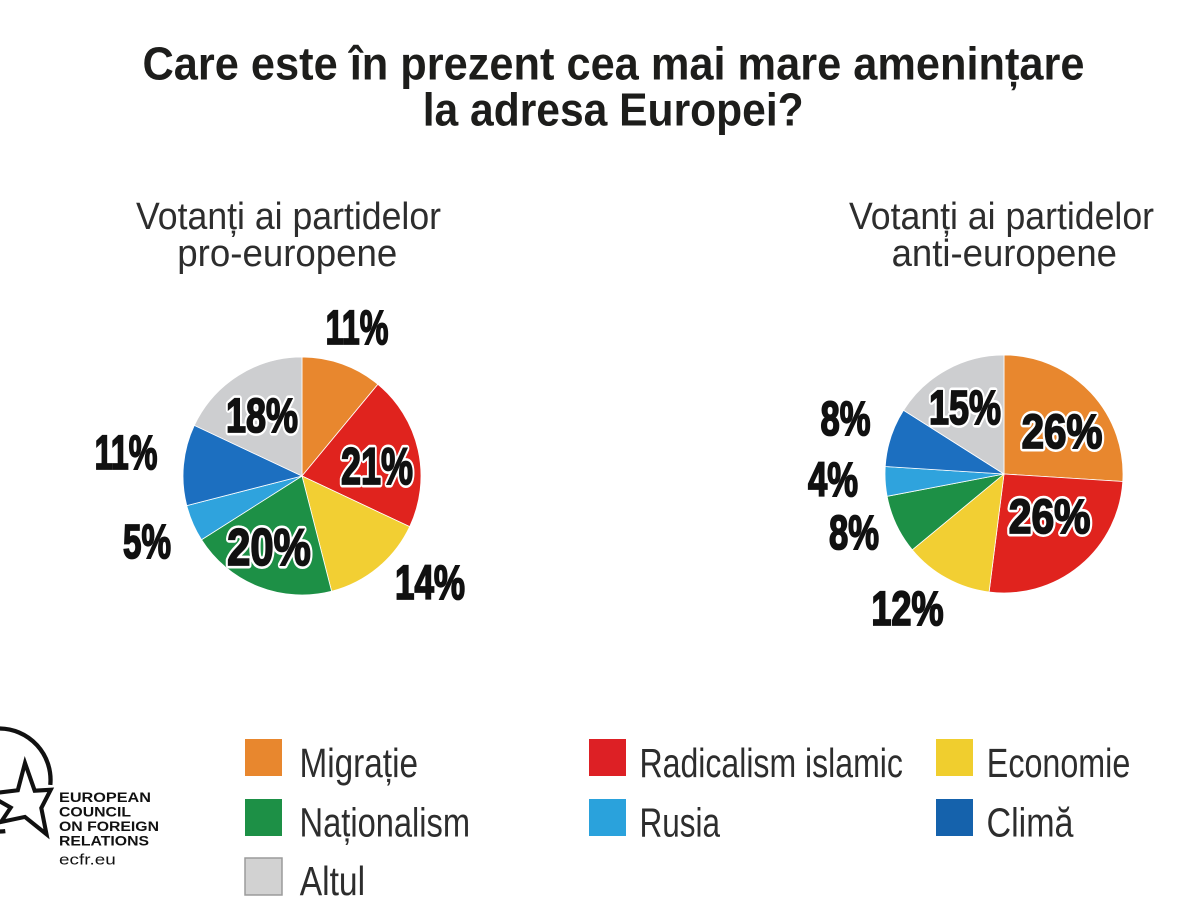 The width and height of the screenshot is (1200, 900). I want to click on svg-text: la adresa Europei?, so click(613, 110).